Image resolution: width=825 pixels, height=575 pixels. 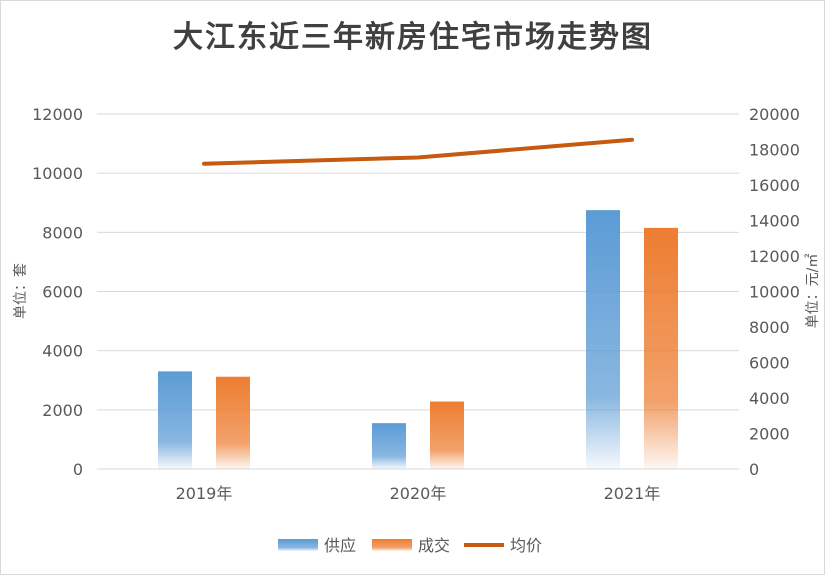 What do you see at coordinates (57, 114) in the screenshot?
I see `left-tick-label: 12000` at bounding box center [57, 114].